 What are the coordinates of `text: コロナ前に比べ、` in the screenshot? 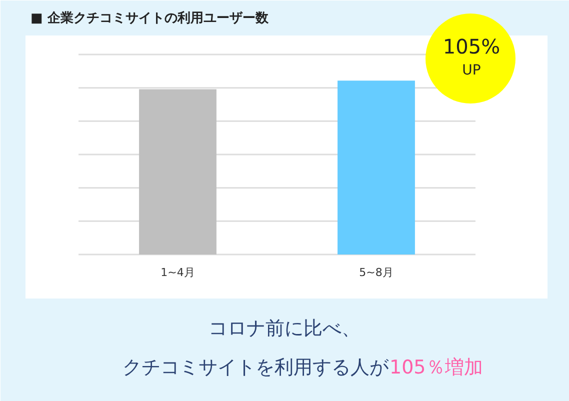 It's located at (284, 329).